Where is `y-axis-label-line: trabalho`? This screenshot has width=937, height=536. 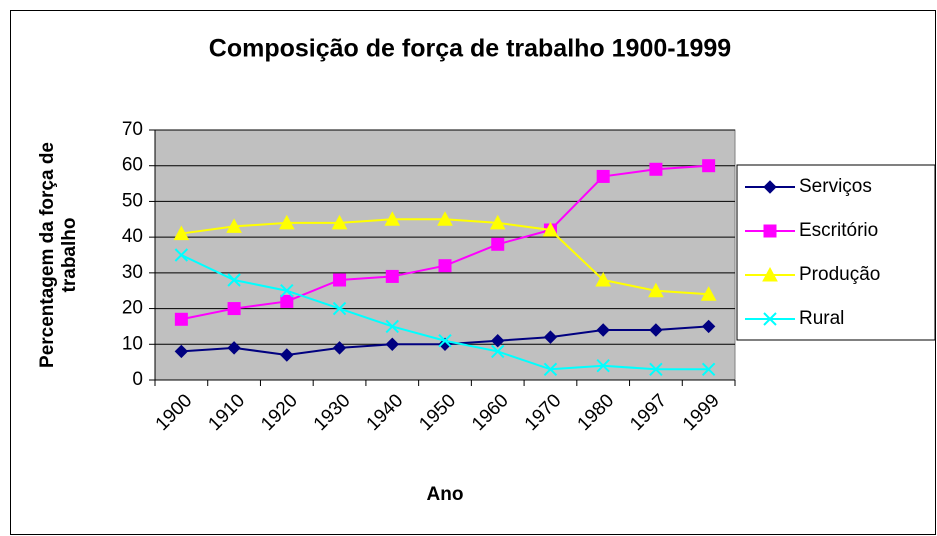
y-axis-label-line: trabalho is located at coordinates (69, 255).